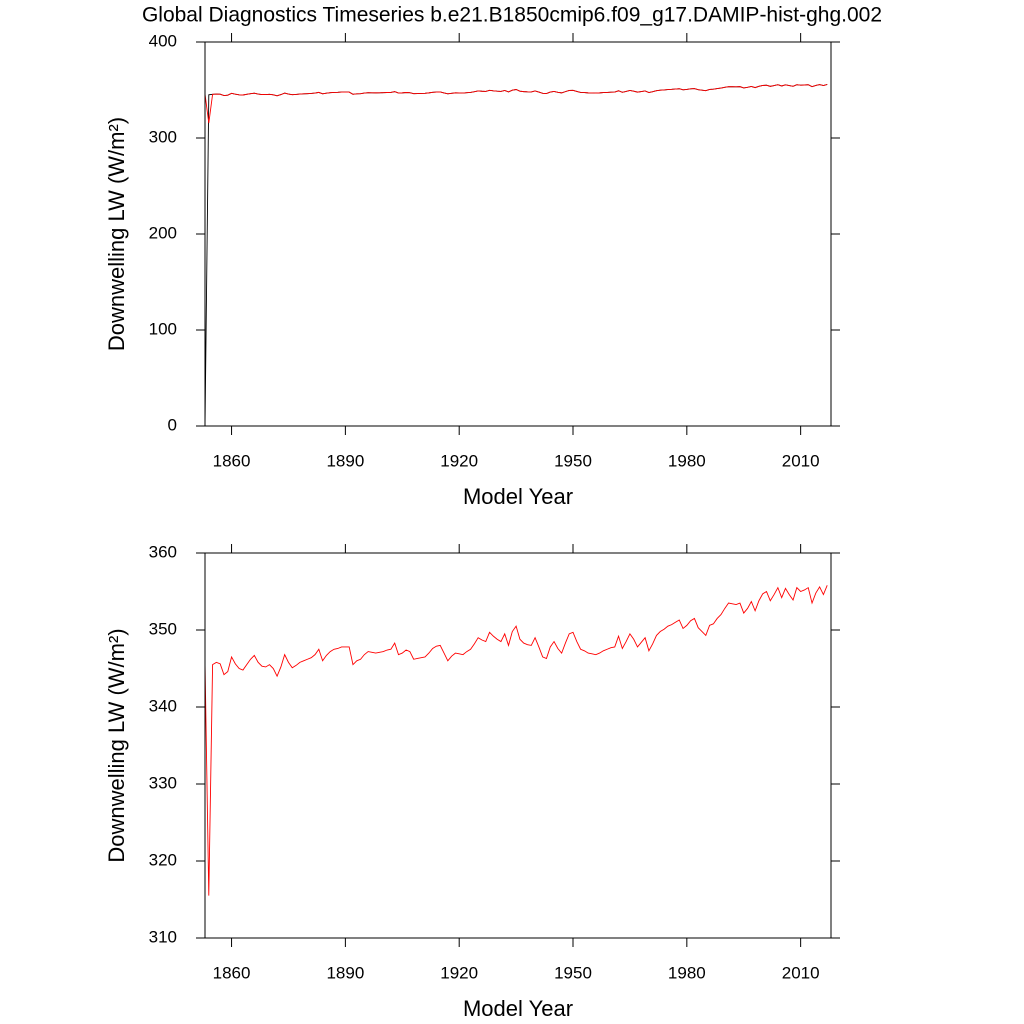 This screenshot has width=1024, height=1024. Describe the element at coordinates (163, 328) in the screenshot. I see `y-tick-label: 100` at that location.